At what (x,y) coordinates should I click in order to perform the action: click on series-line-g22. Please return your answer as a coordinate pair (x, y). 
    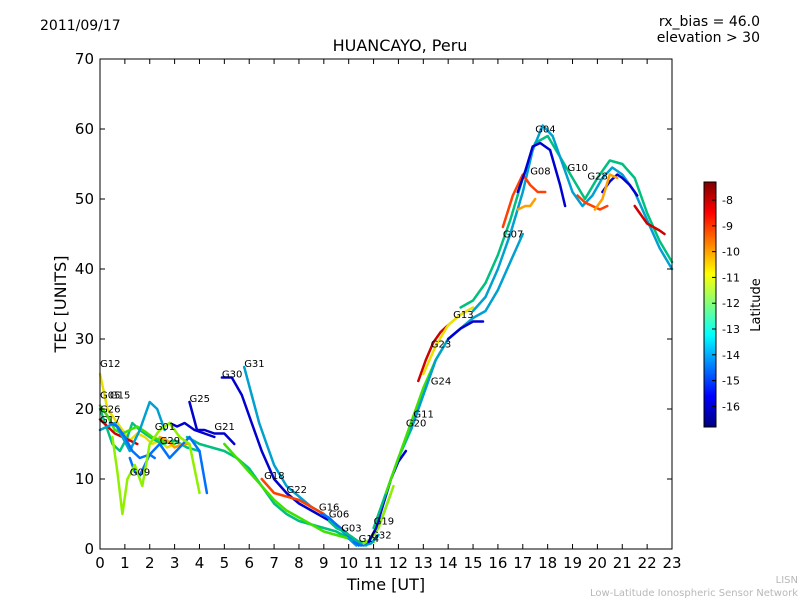
    Looking at the image, I should click on (293, 496).